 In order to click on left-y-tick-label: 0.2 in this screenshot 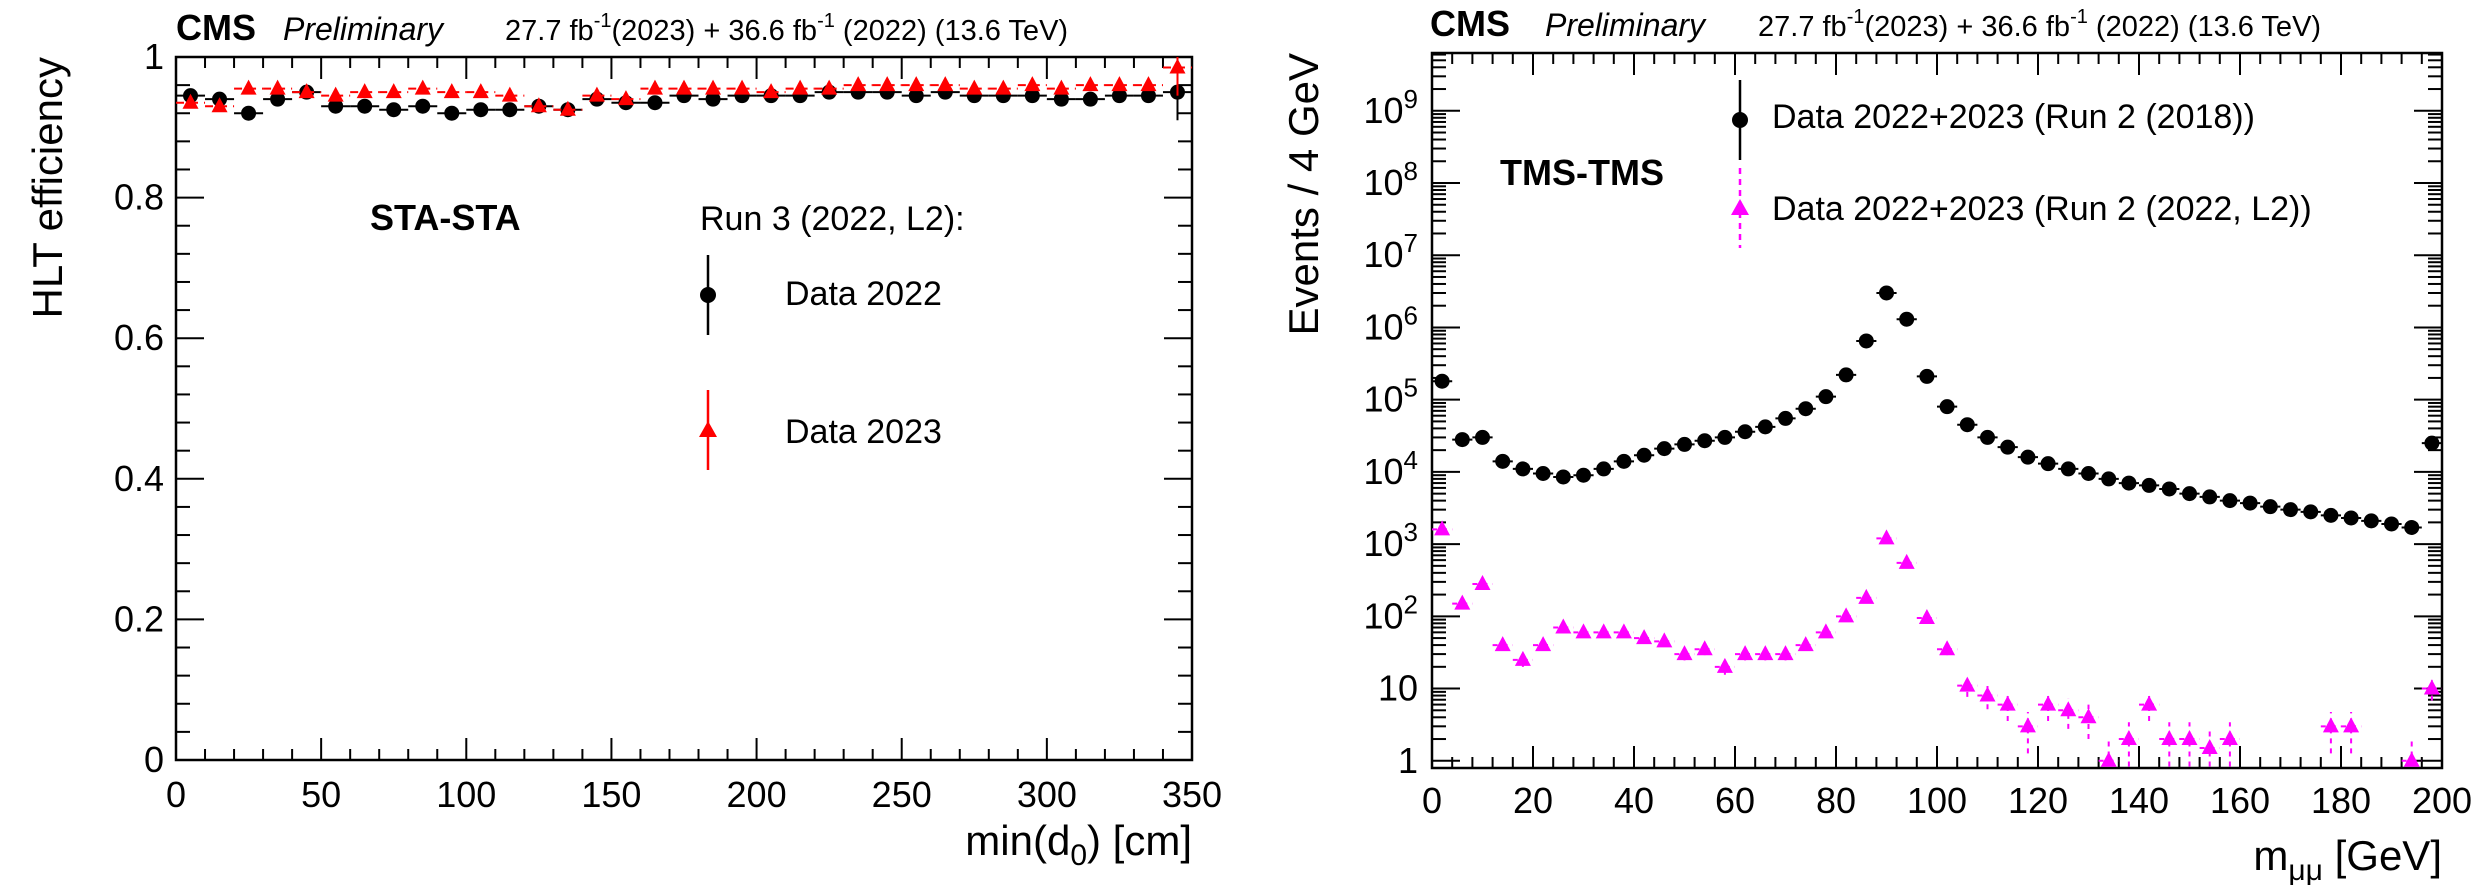, I will do `click(139, 618)`.